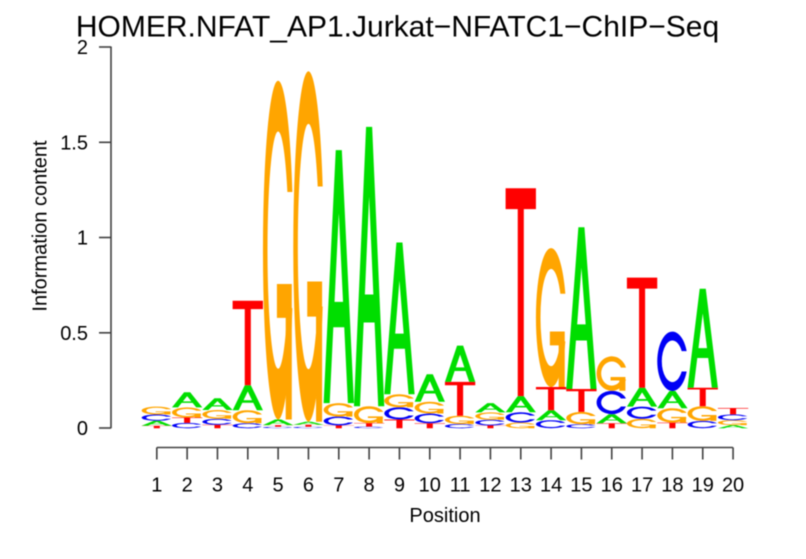 The width and height of the screenshot is (806, 559). I want to click on svg-text: 11, so click(460, 486).